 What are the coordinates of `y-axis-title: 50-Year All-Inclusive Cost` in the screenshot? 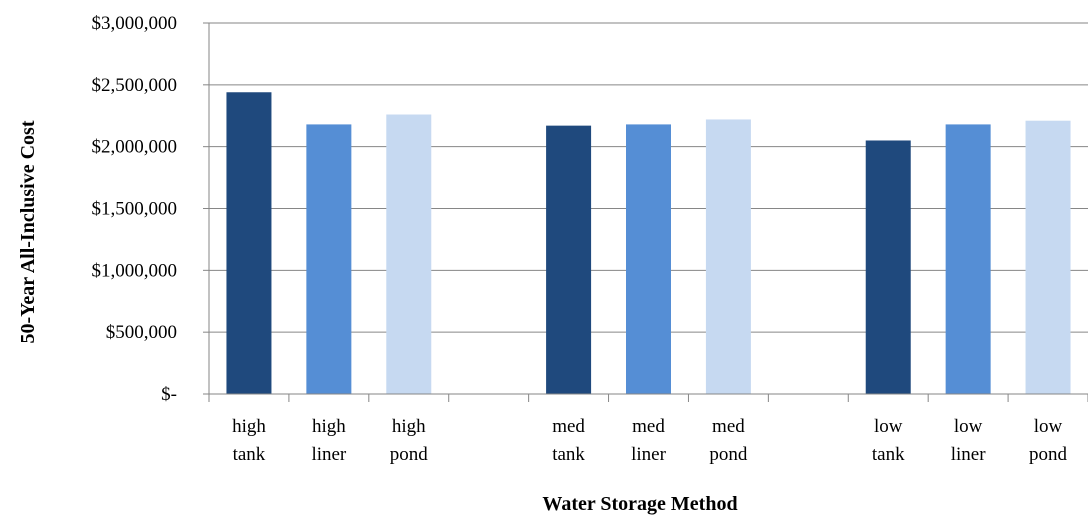 It's located at (28, 231).